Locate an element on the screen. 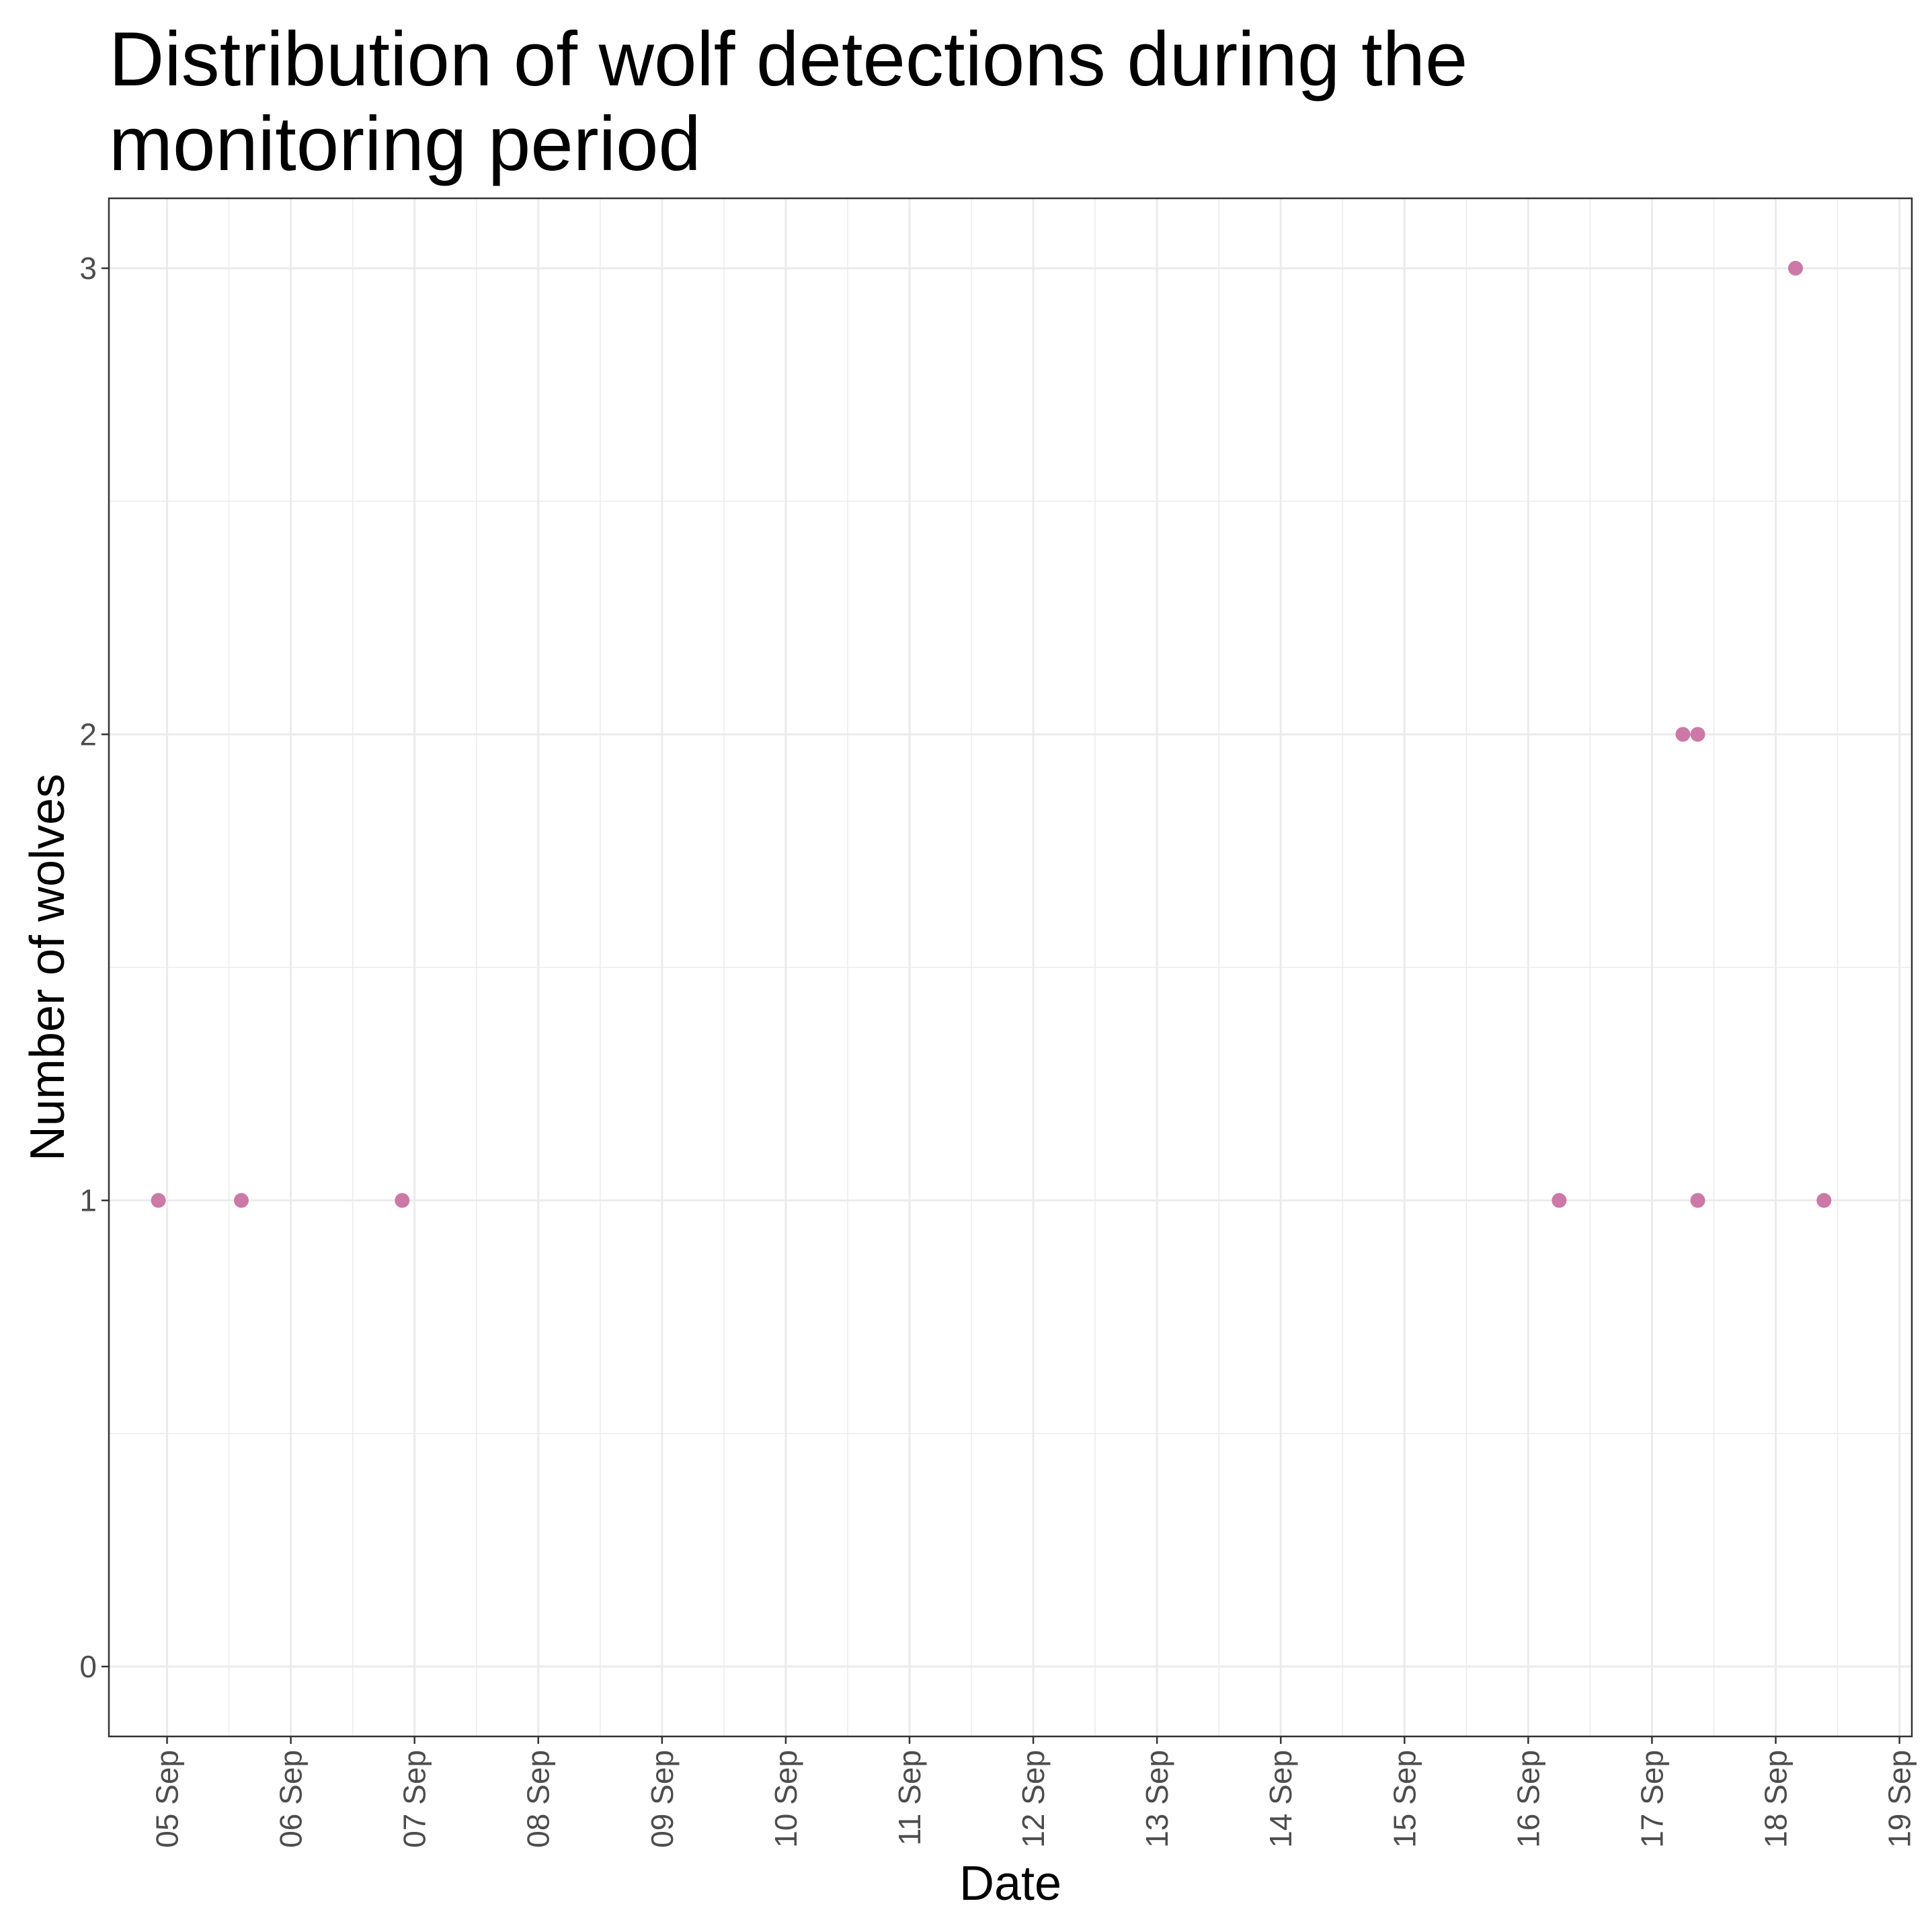 The height and width of the screenshot is (1924, 1932). y-axis: 0 1 2 3 is located at coordinates (94, 968).